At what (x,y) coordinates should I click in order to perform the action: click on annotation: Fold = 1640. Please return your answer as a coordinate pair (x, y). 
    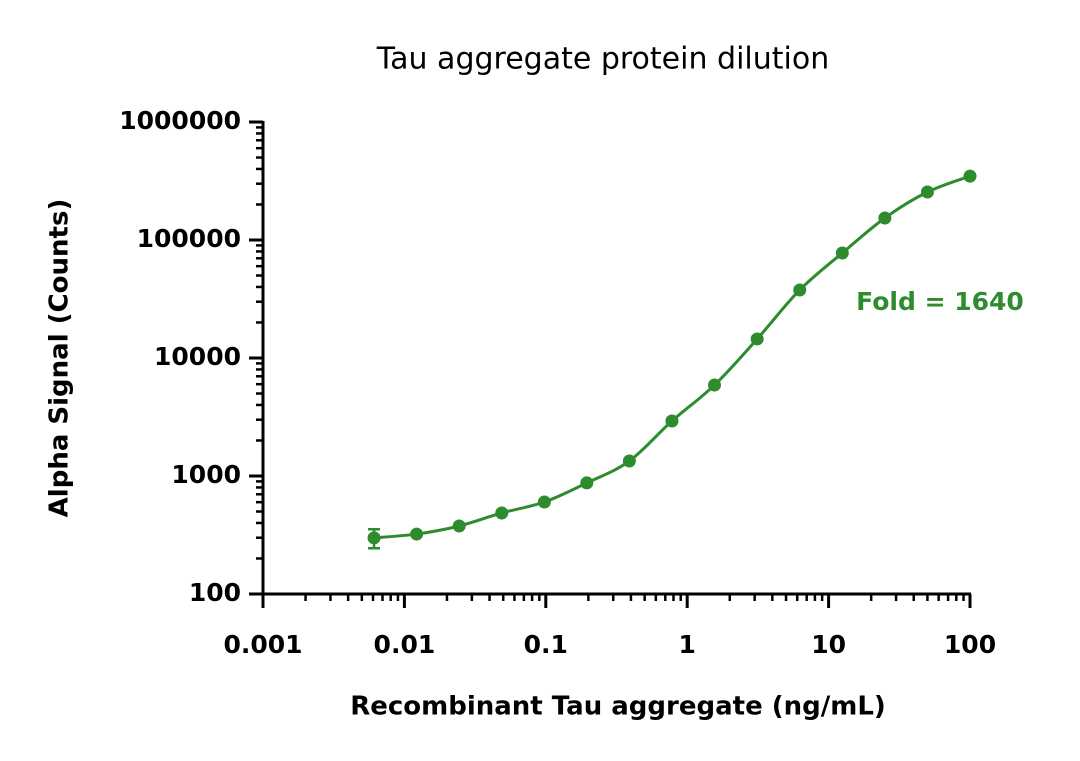
    Looking at the image, I should click on (940, 301).